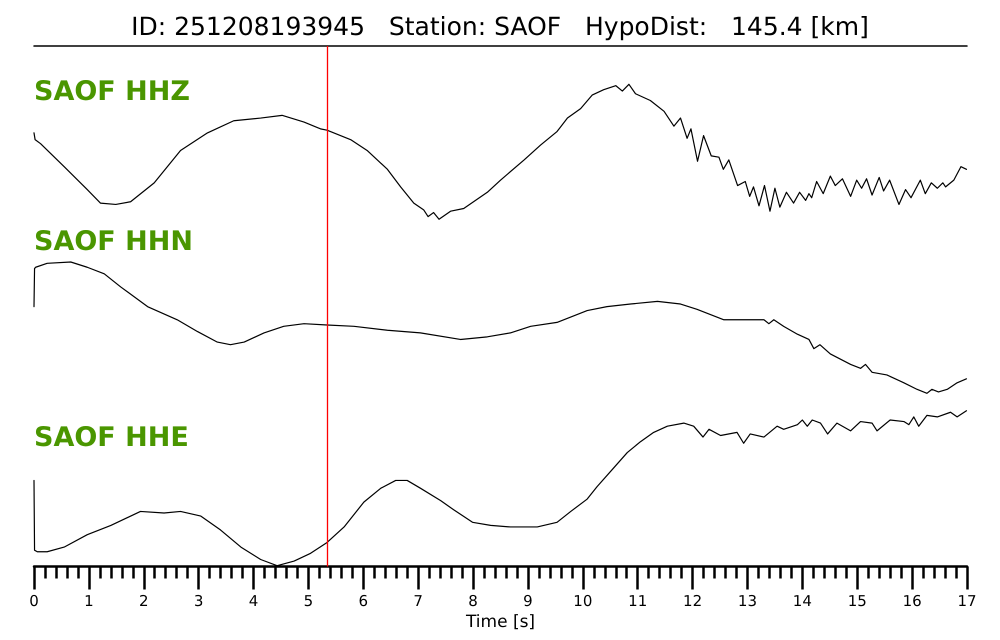 The image size is (1000, 640). Describe the element at coordinates (748, 601) in the screenshot. I see `x-tick-label: 13` at that location.